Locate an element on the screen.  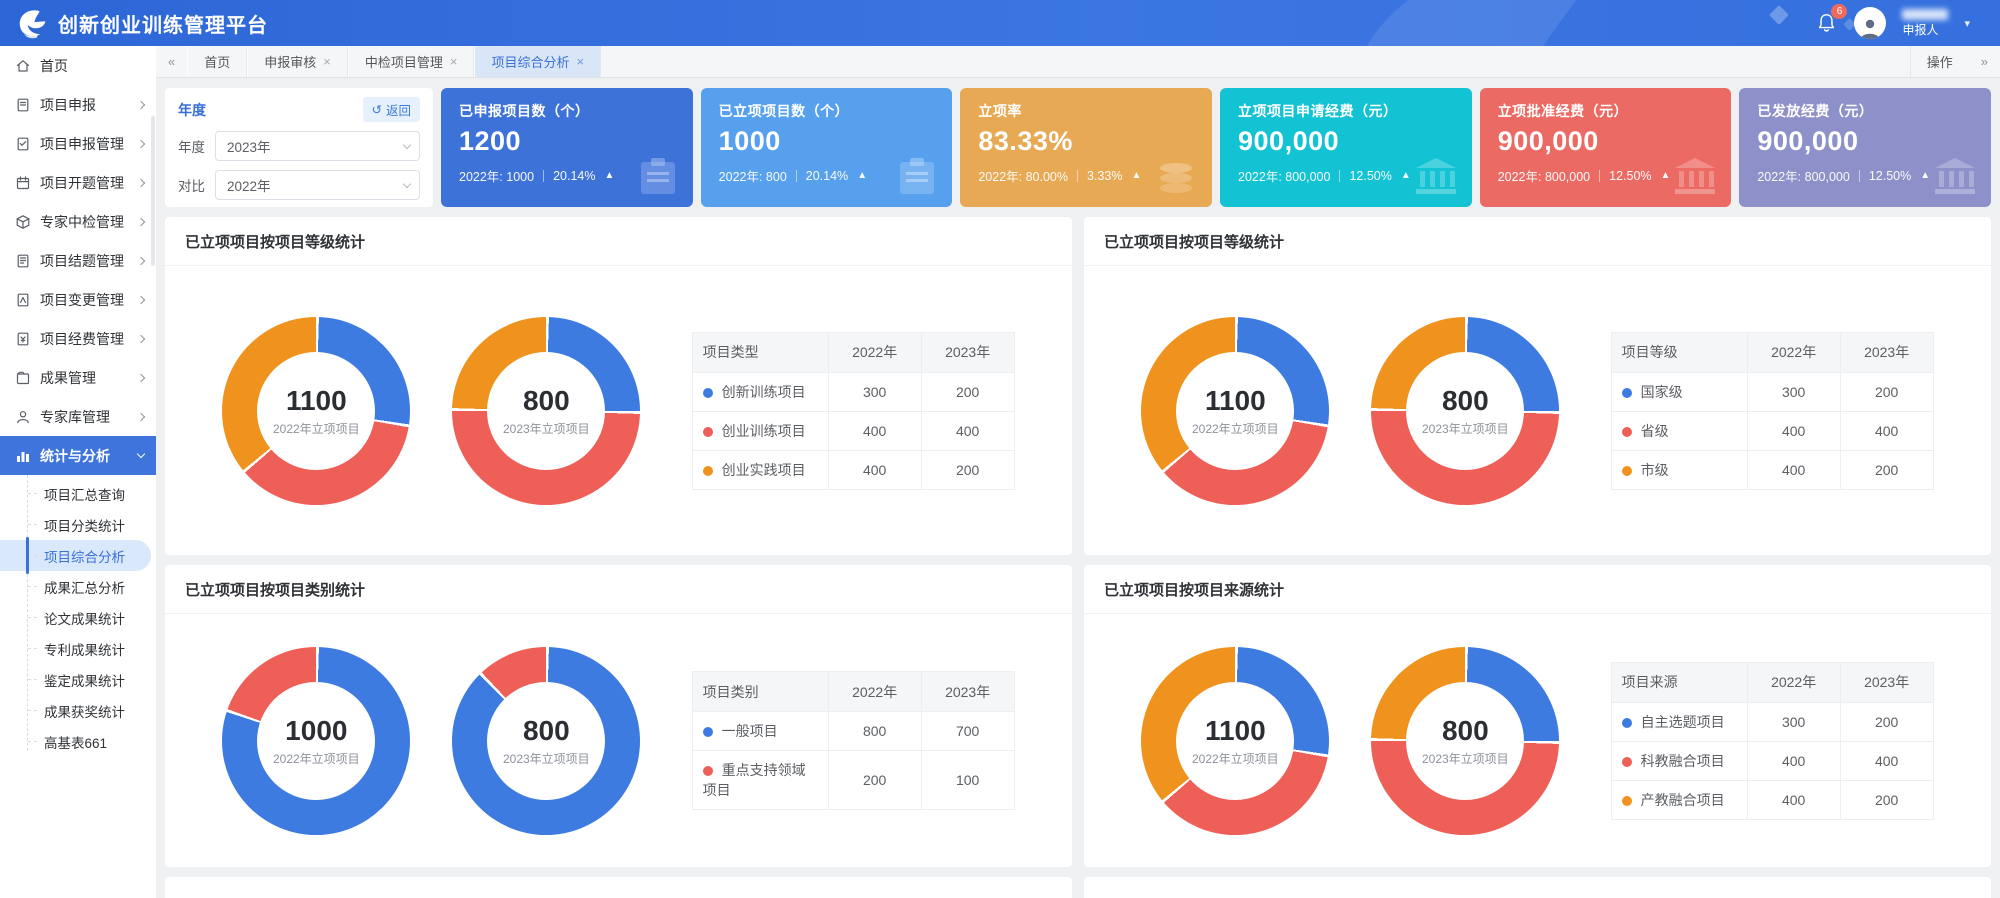
compare-year-select: 2022年 is located at coordinates (317, 185).